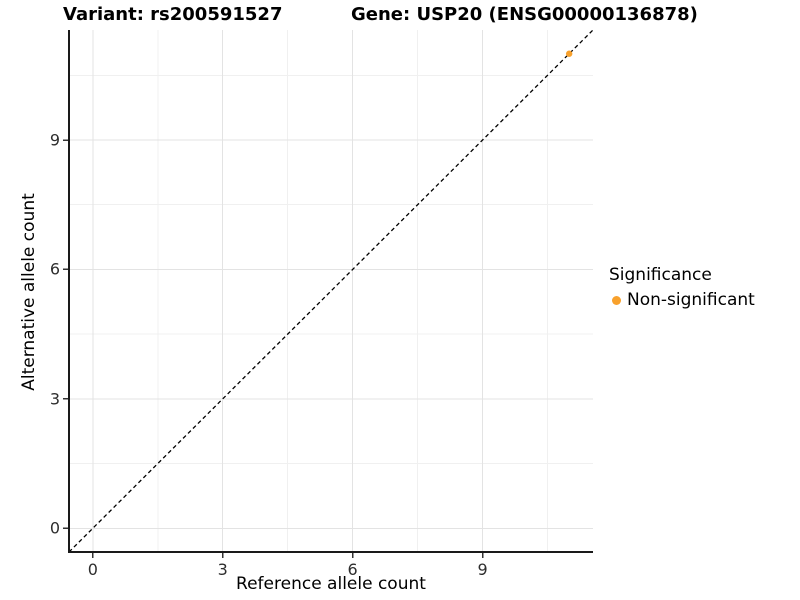  Describe the element at coordinates (482, 569) in the screenshot. I see `x-tick-label: 9` at that location.